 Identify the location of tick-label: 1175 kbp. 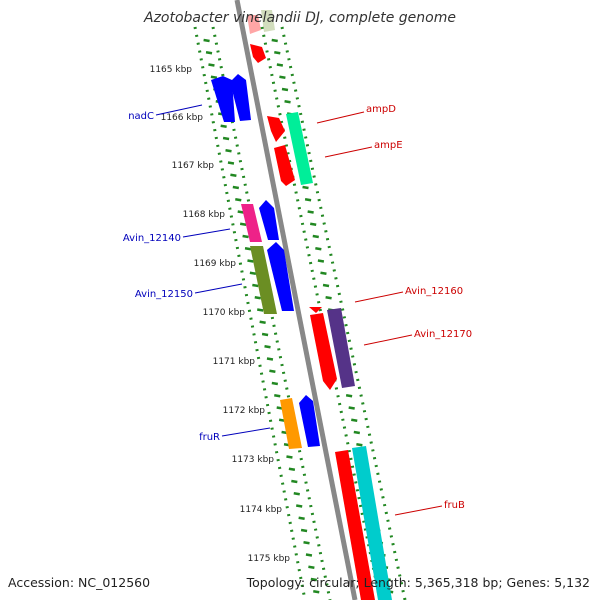
(269, 559).